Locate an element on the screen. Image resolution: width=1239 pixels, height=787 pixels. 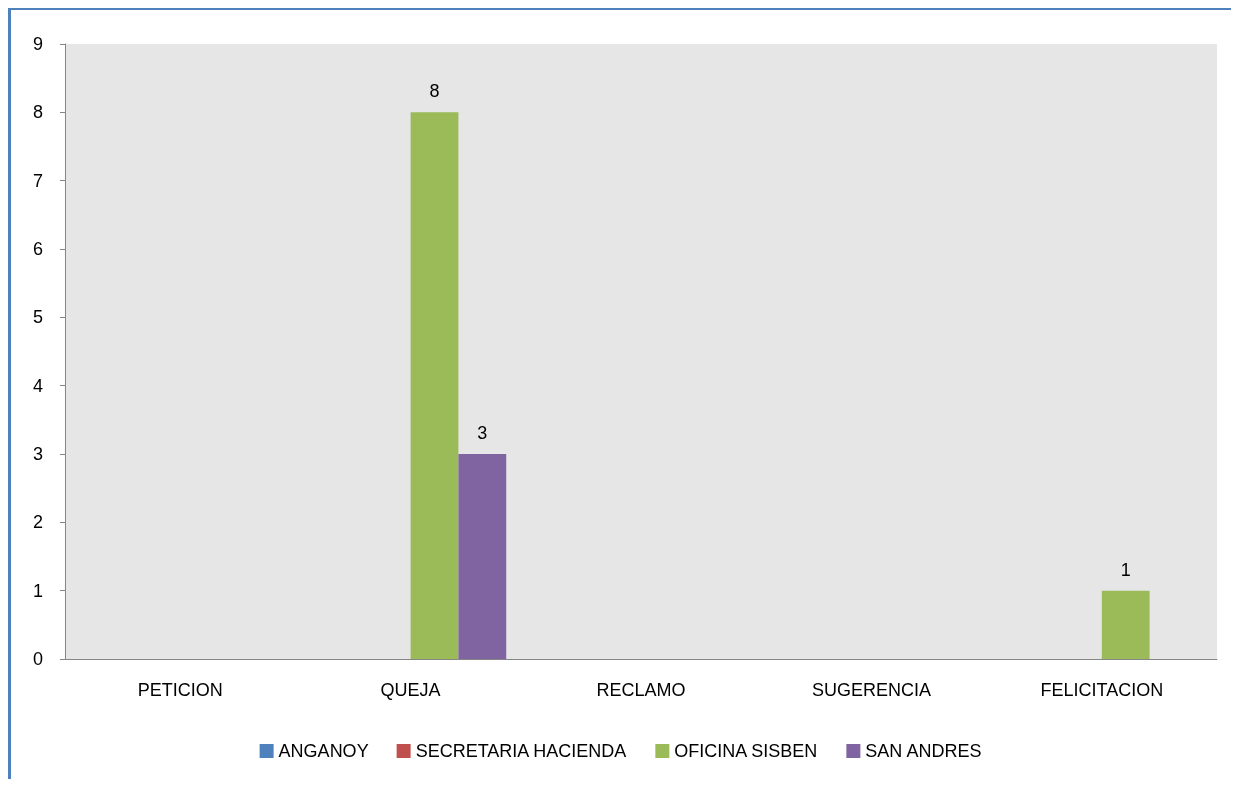
y-tick-label: 2 is located at coordinates (37, 522).